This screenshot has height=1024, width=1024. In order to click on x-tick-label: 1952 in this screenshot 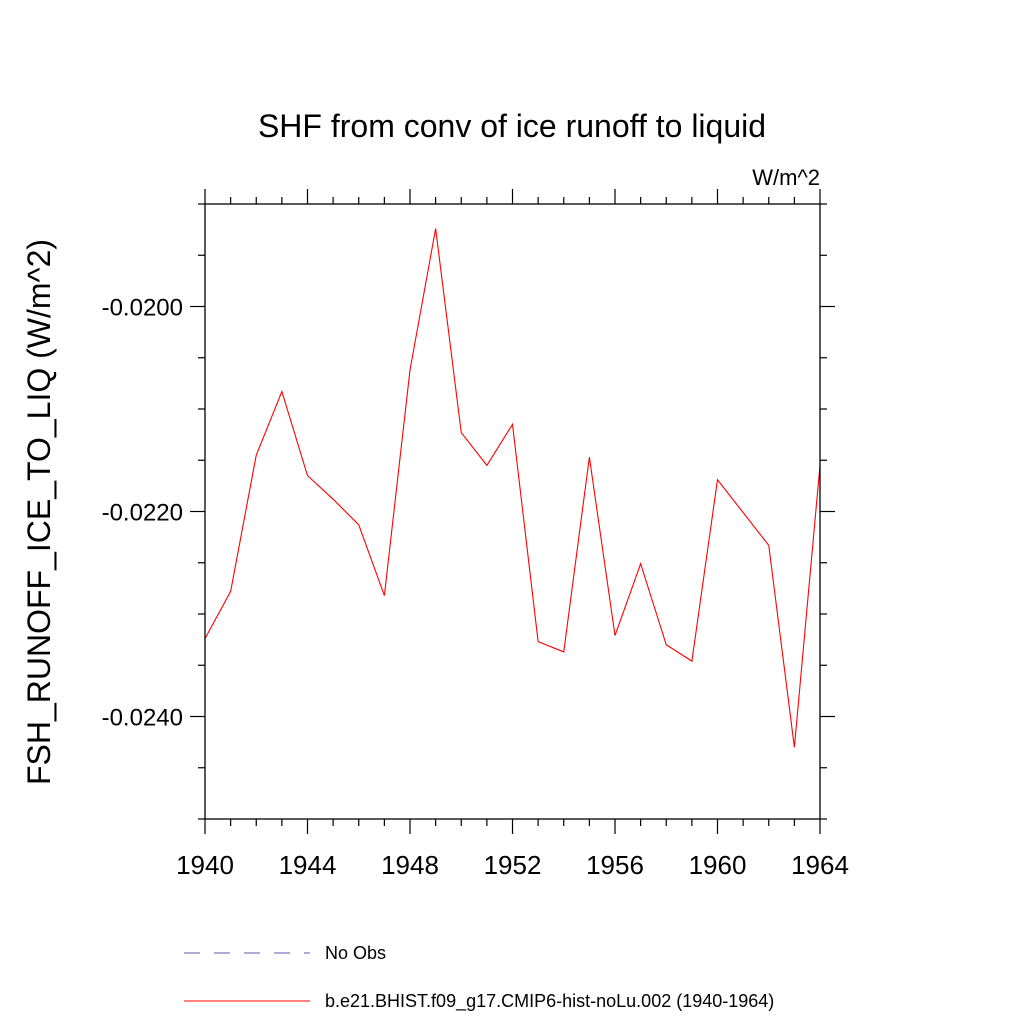, I will do `click(513, 865)`.